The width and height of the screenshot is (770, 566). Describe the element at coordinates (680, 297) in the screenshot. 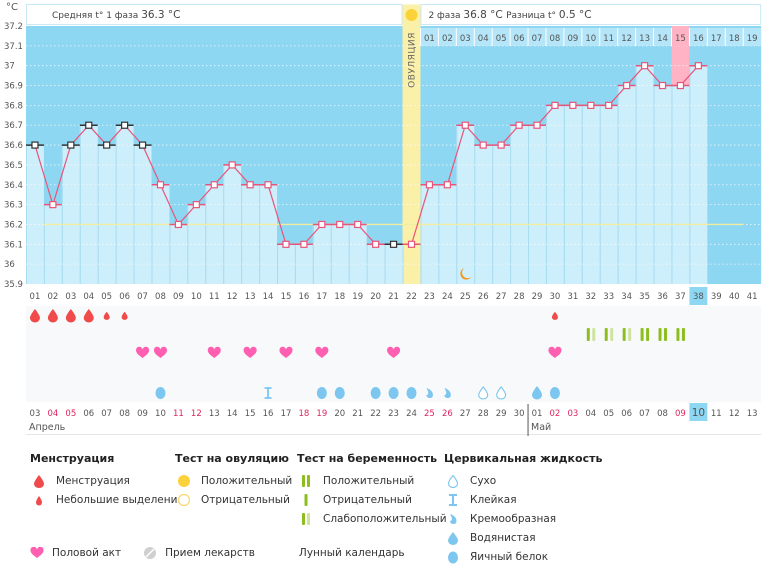

I see `cycle-day-label: 37` at that location.